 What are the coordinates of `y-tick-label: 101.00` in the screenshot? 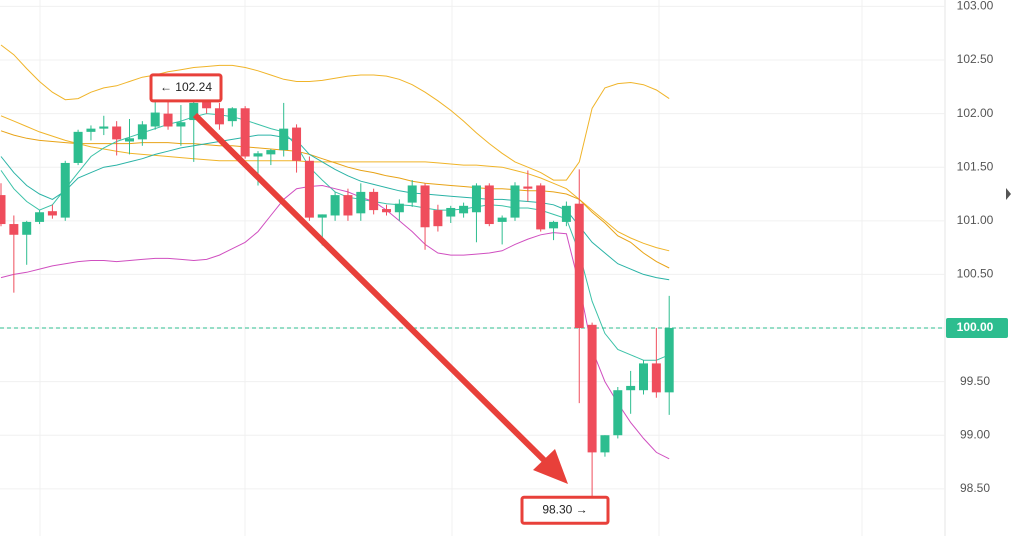 It's located at (975, 220).